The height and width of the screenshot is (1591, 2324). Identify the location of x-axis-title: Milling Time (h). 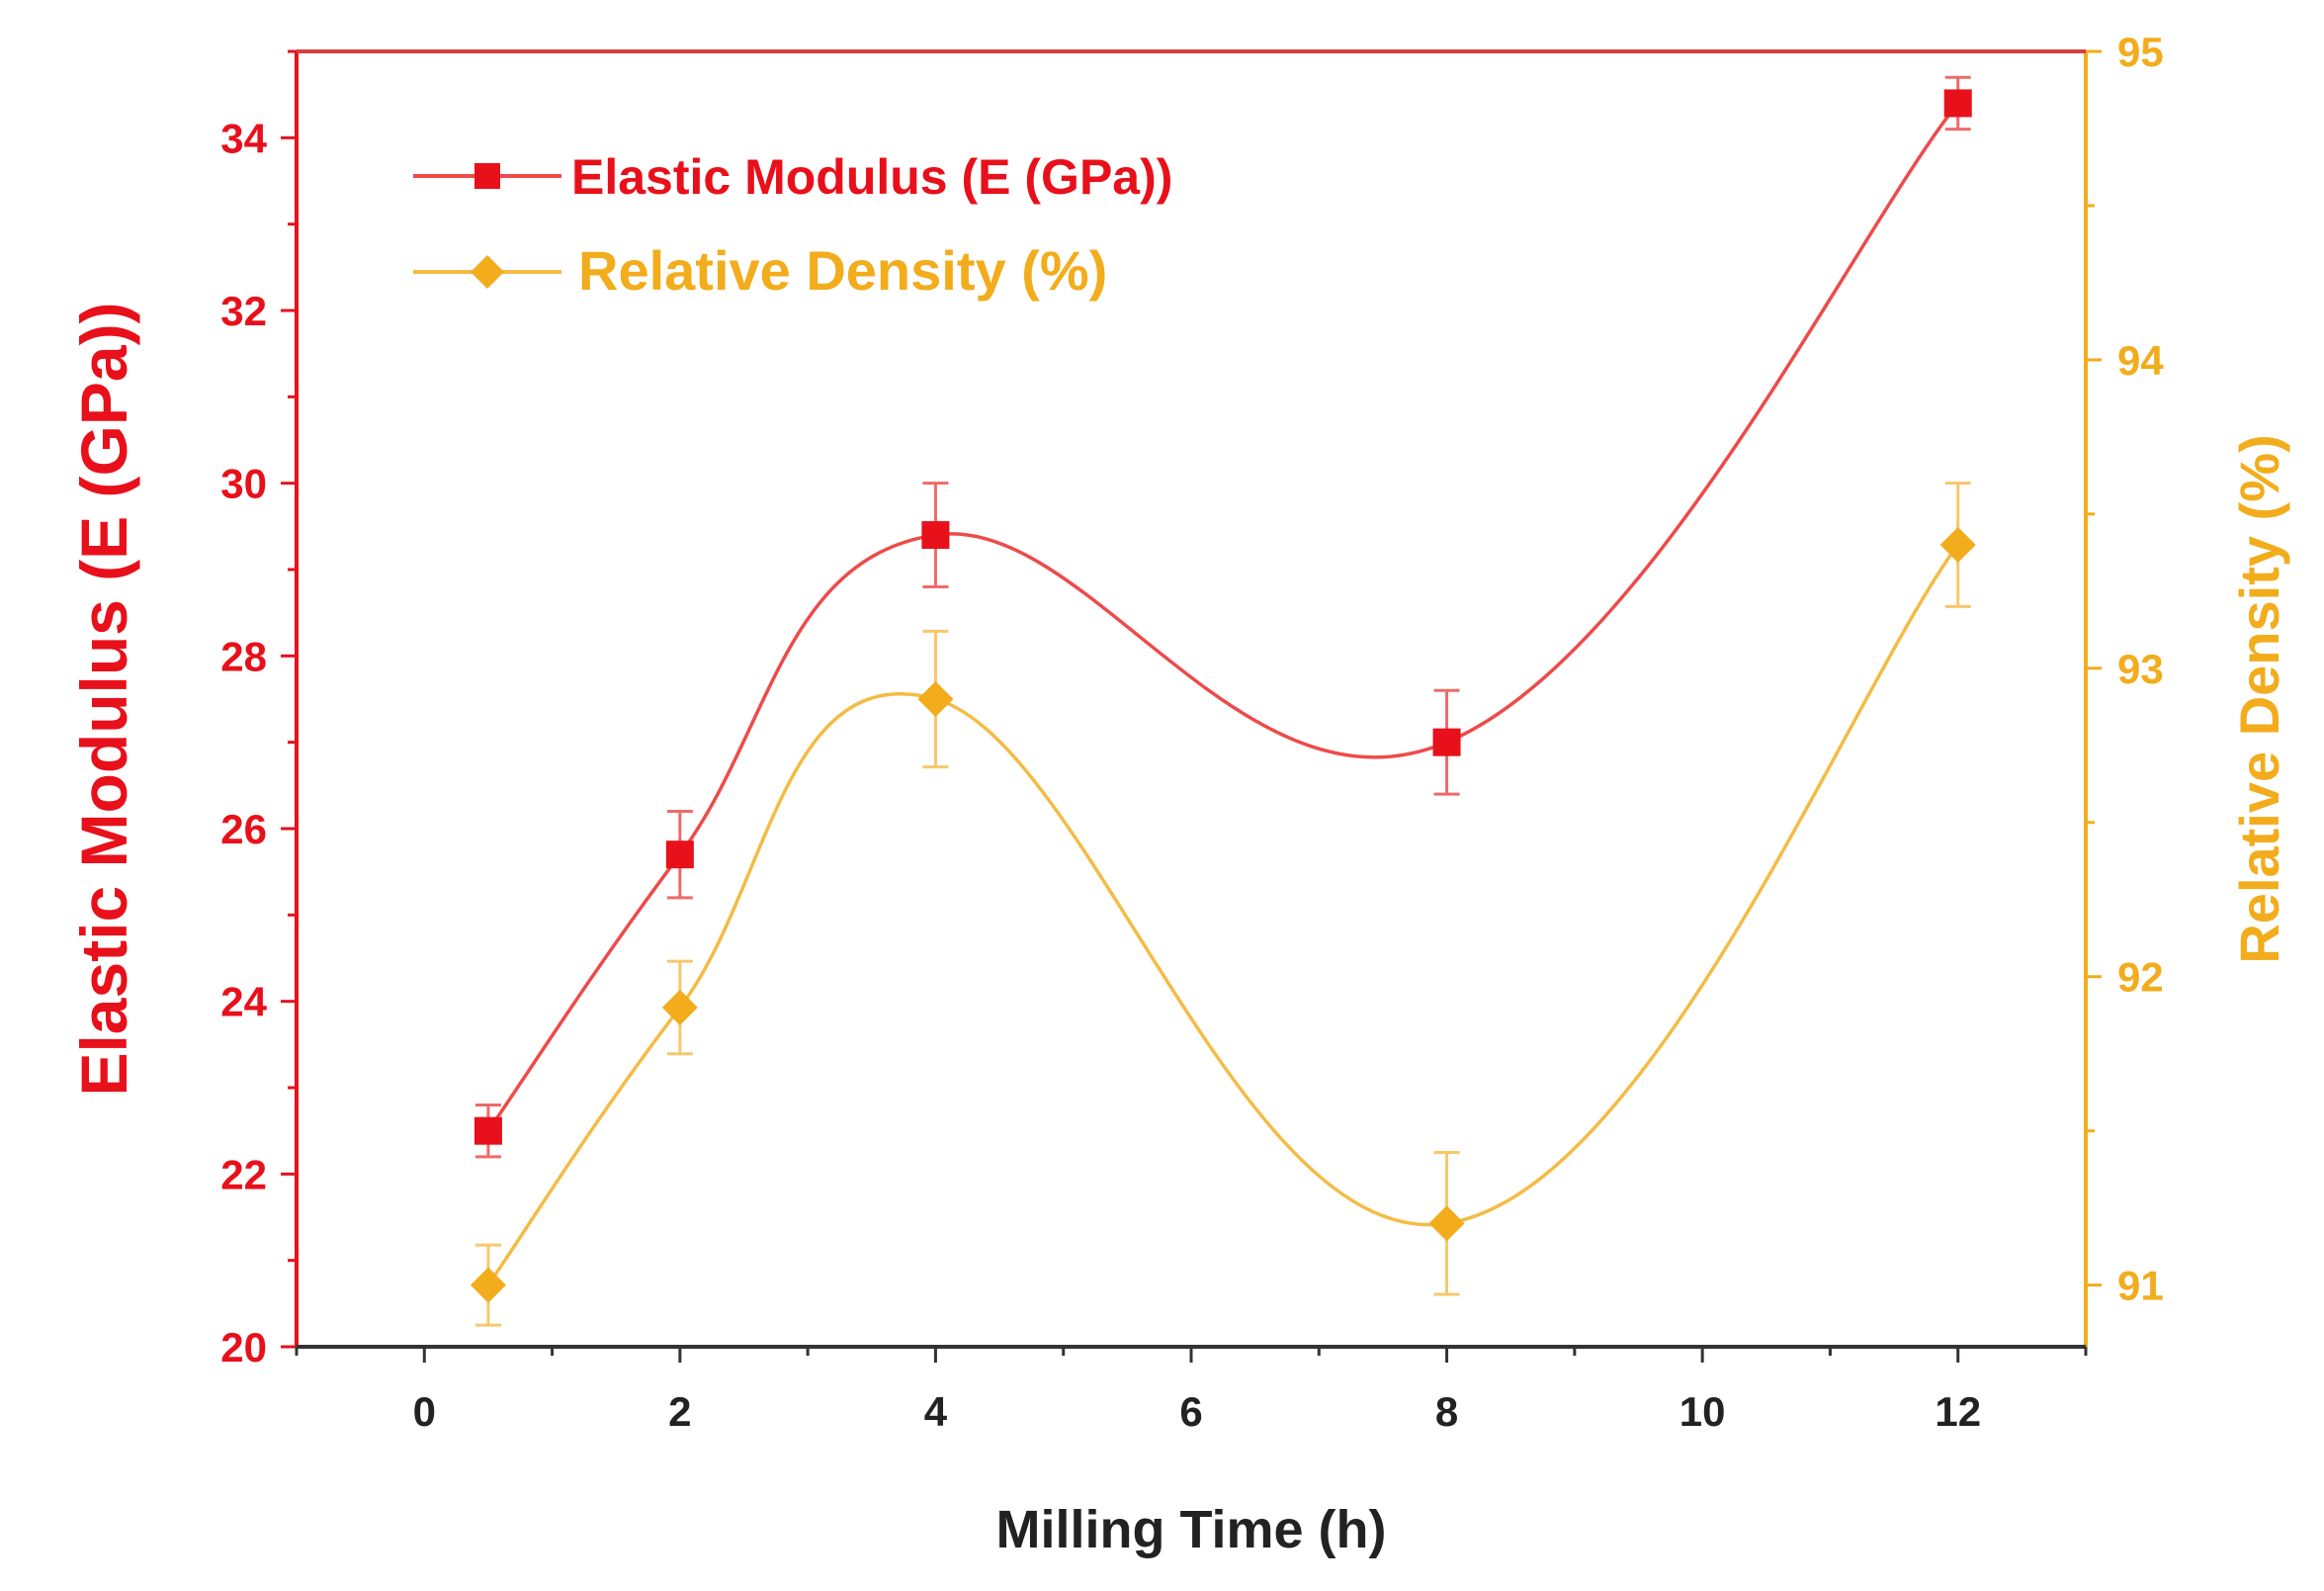
(1191, 1529).